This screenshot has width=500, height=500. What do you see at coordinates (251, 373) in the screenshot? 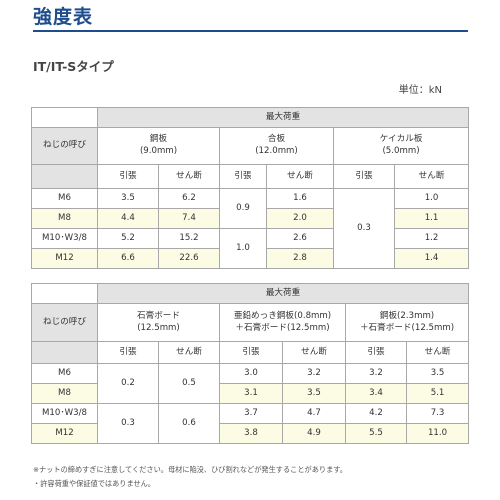
I see `value-cell: 3.0` at bounding box center [251, 373].